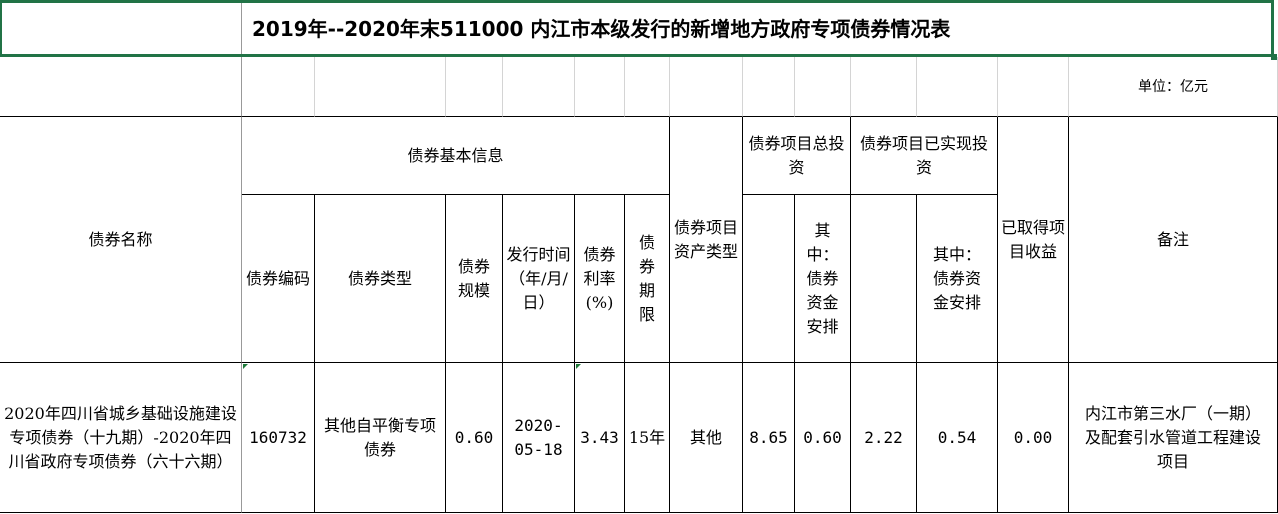  Describe the element at coordinates (539, 279) in the screenshot. I see `header-issue-date: 发行时间（年/月/日）` at that location.